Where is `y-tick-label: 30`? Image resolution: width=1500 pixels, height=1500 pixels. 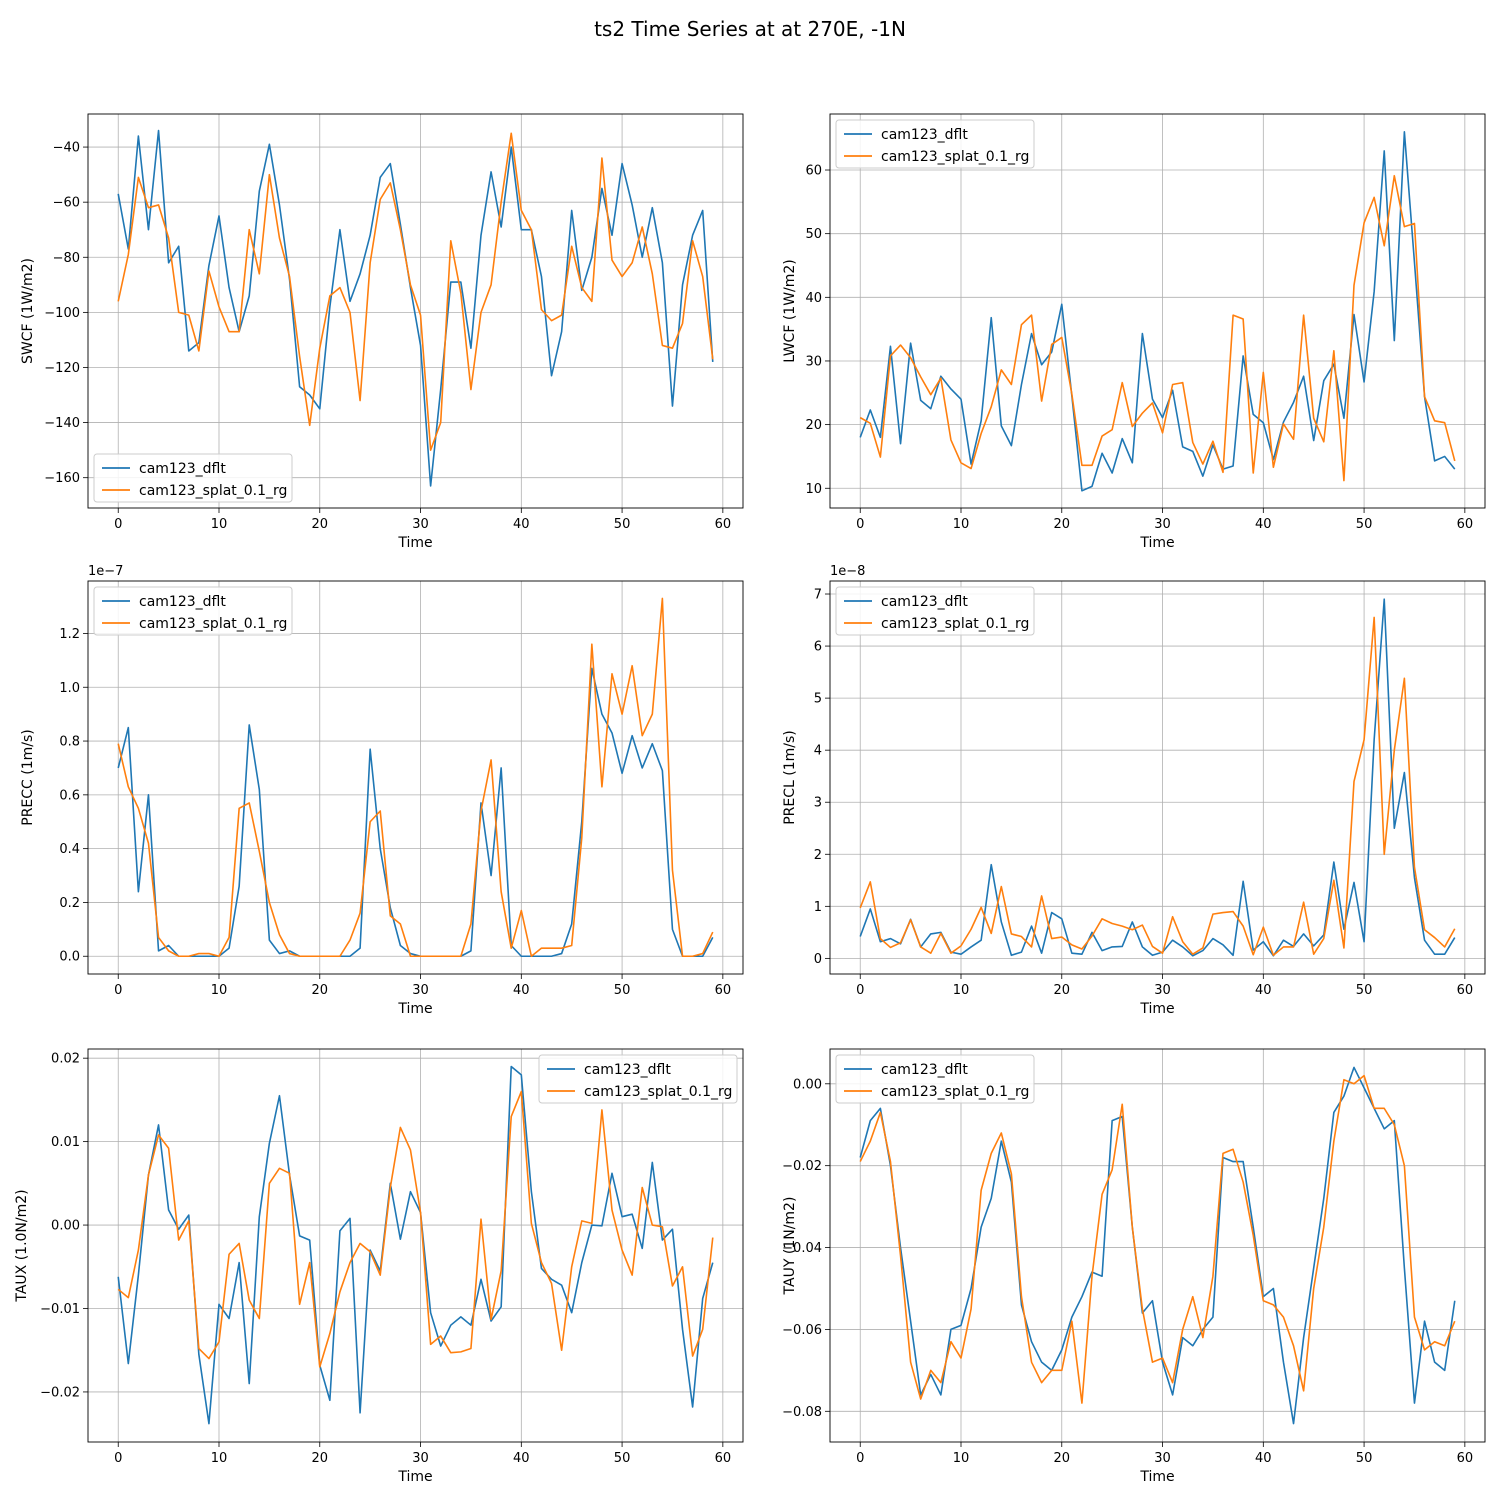
y-tick-label: 30 is located at coordinates (813, 361).